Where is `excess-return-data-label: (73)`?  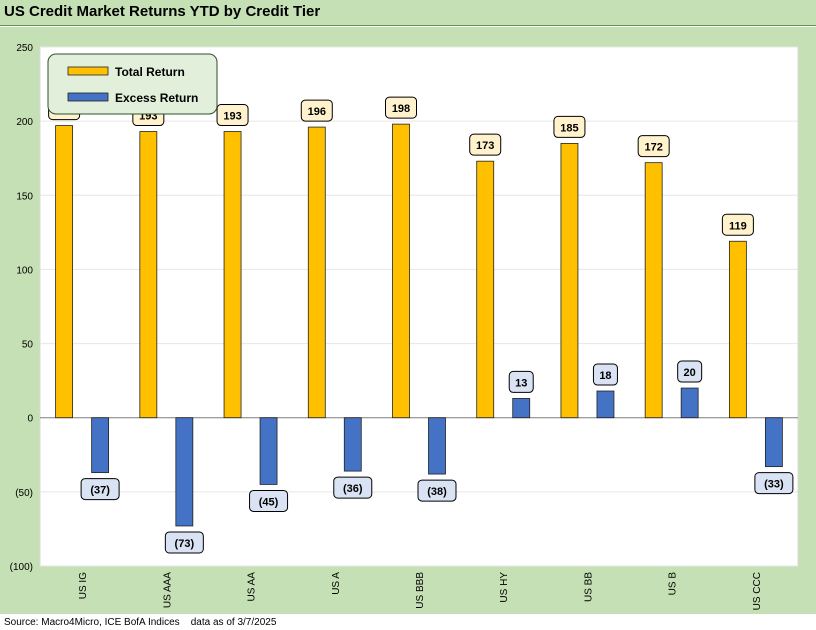 excess-return-data-label: (73) is located at coordinates (185, 544).